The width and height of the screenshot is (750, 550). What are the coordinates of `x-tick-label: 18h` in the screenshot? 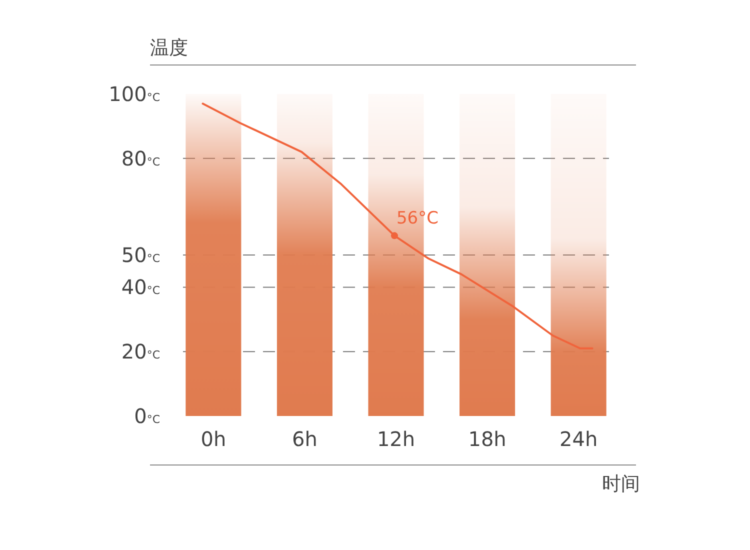 It's located at (487, 439).